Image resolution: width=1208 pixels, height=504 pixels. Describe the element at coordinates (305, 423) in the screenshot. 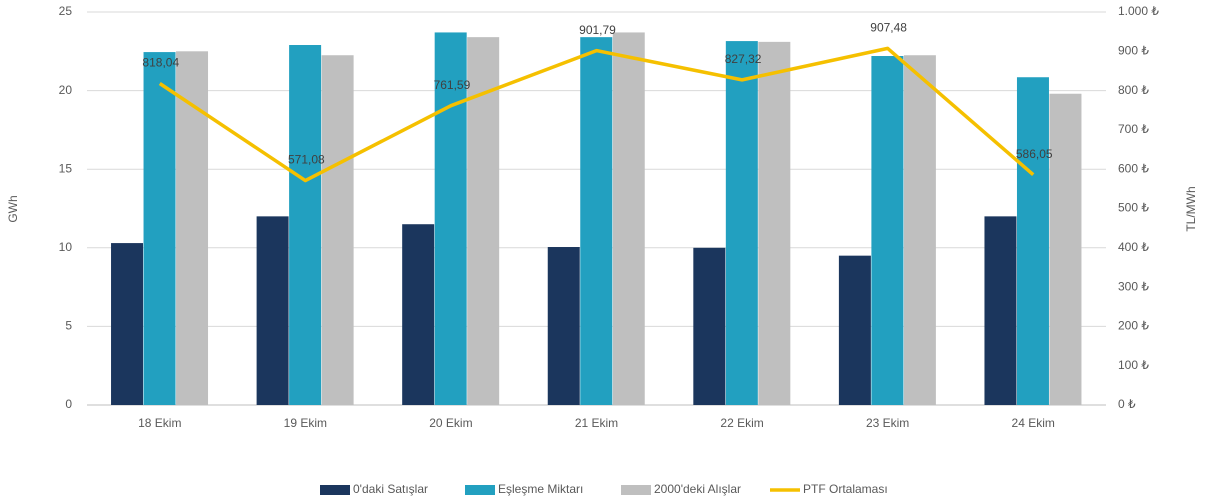

I see `x-tick-label: 19 Ekim` at that location.